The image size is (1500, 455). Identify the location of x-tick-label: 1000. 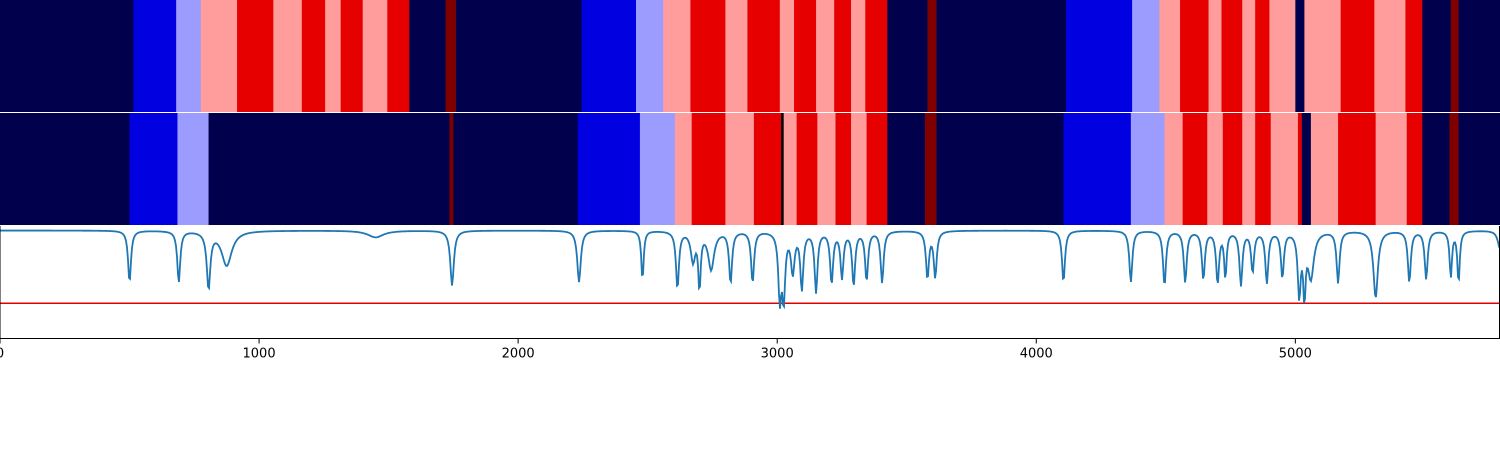
(259, 354).